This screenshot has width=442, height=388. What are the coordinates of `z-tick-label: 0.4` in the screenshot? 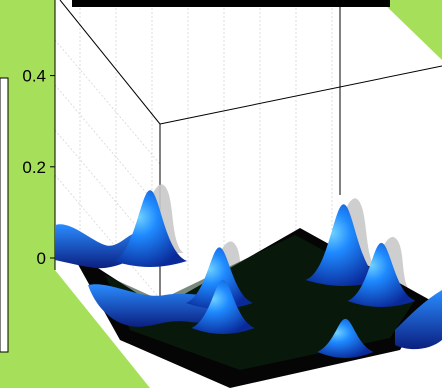 It's located at (34, 76).